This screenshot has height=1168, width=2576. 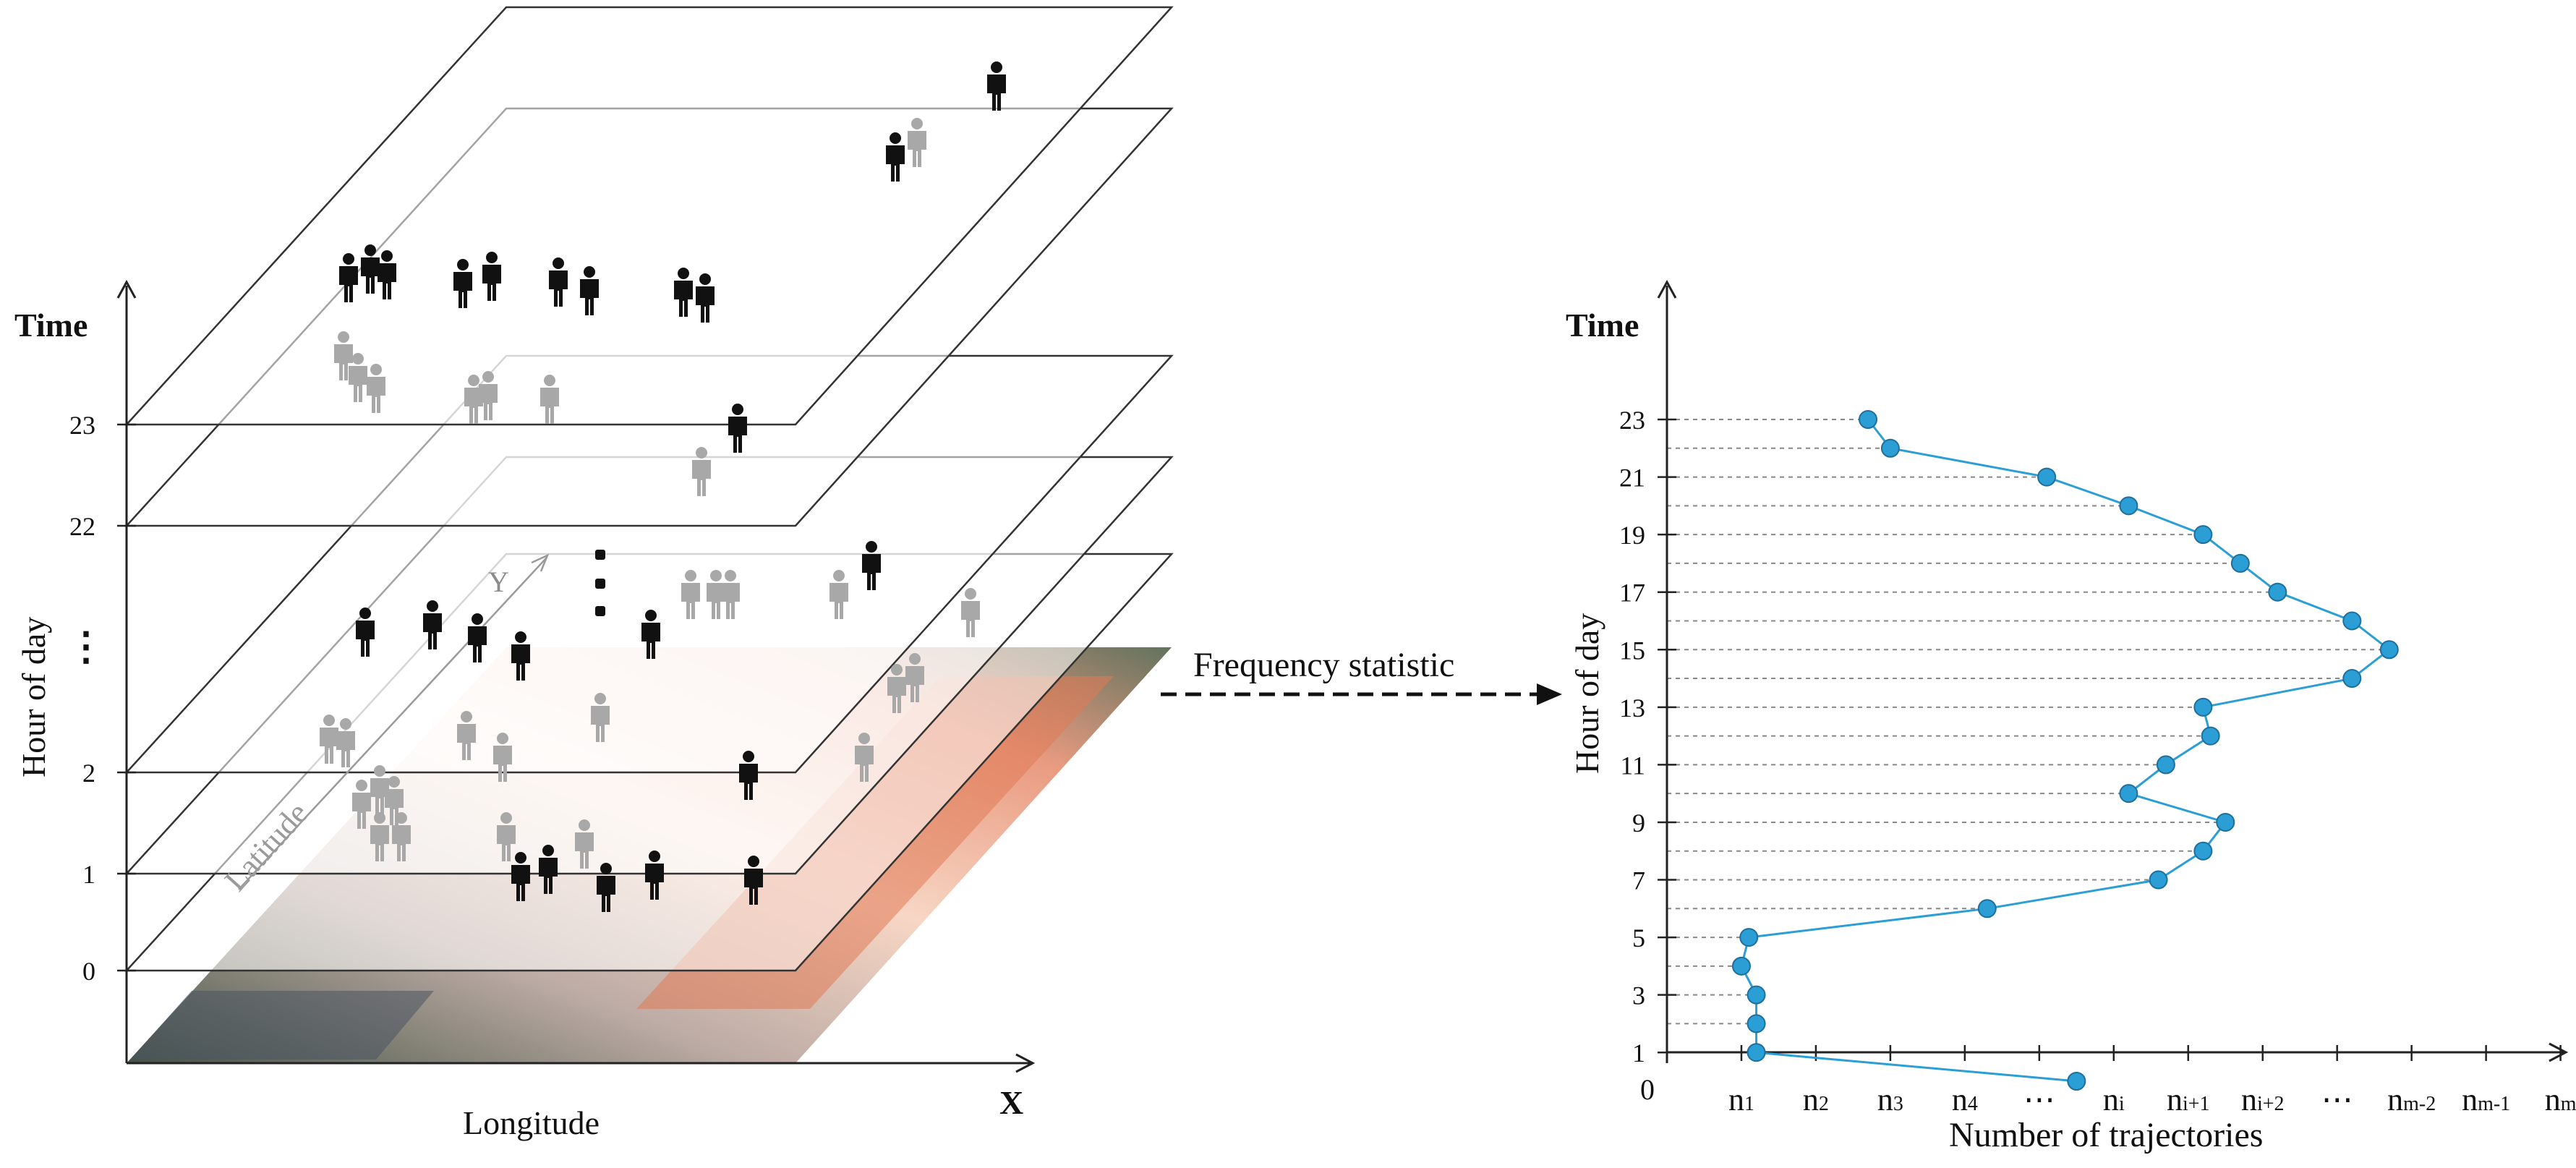 I want to click on hour-tick-labels: 0 1 2 ⋮ 22 23, so click(x=86, y=698).